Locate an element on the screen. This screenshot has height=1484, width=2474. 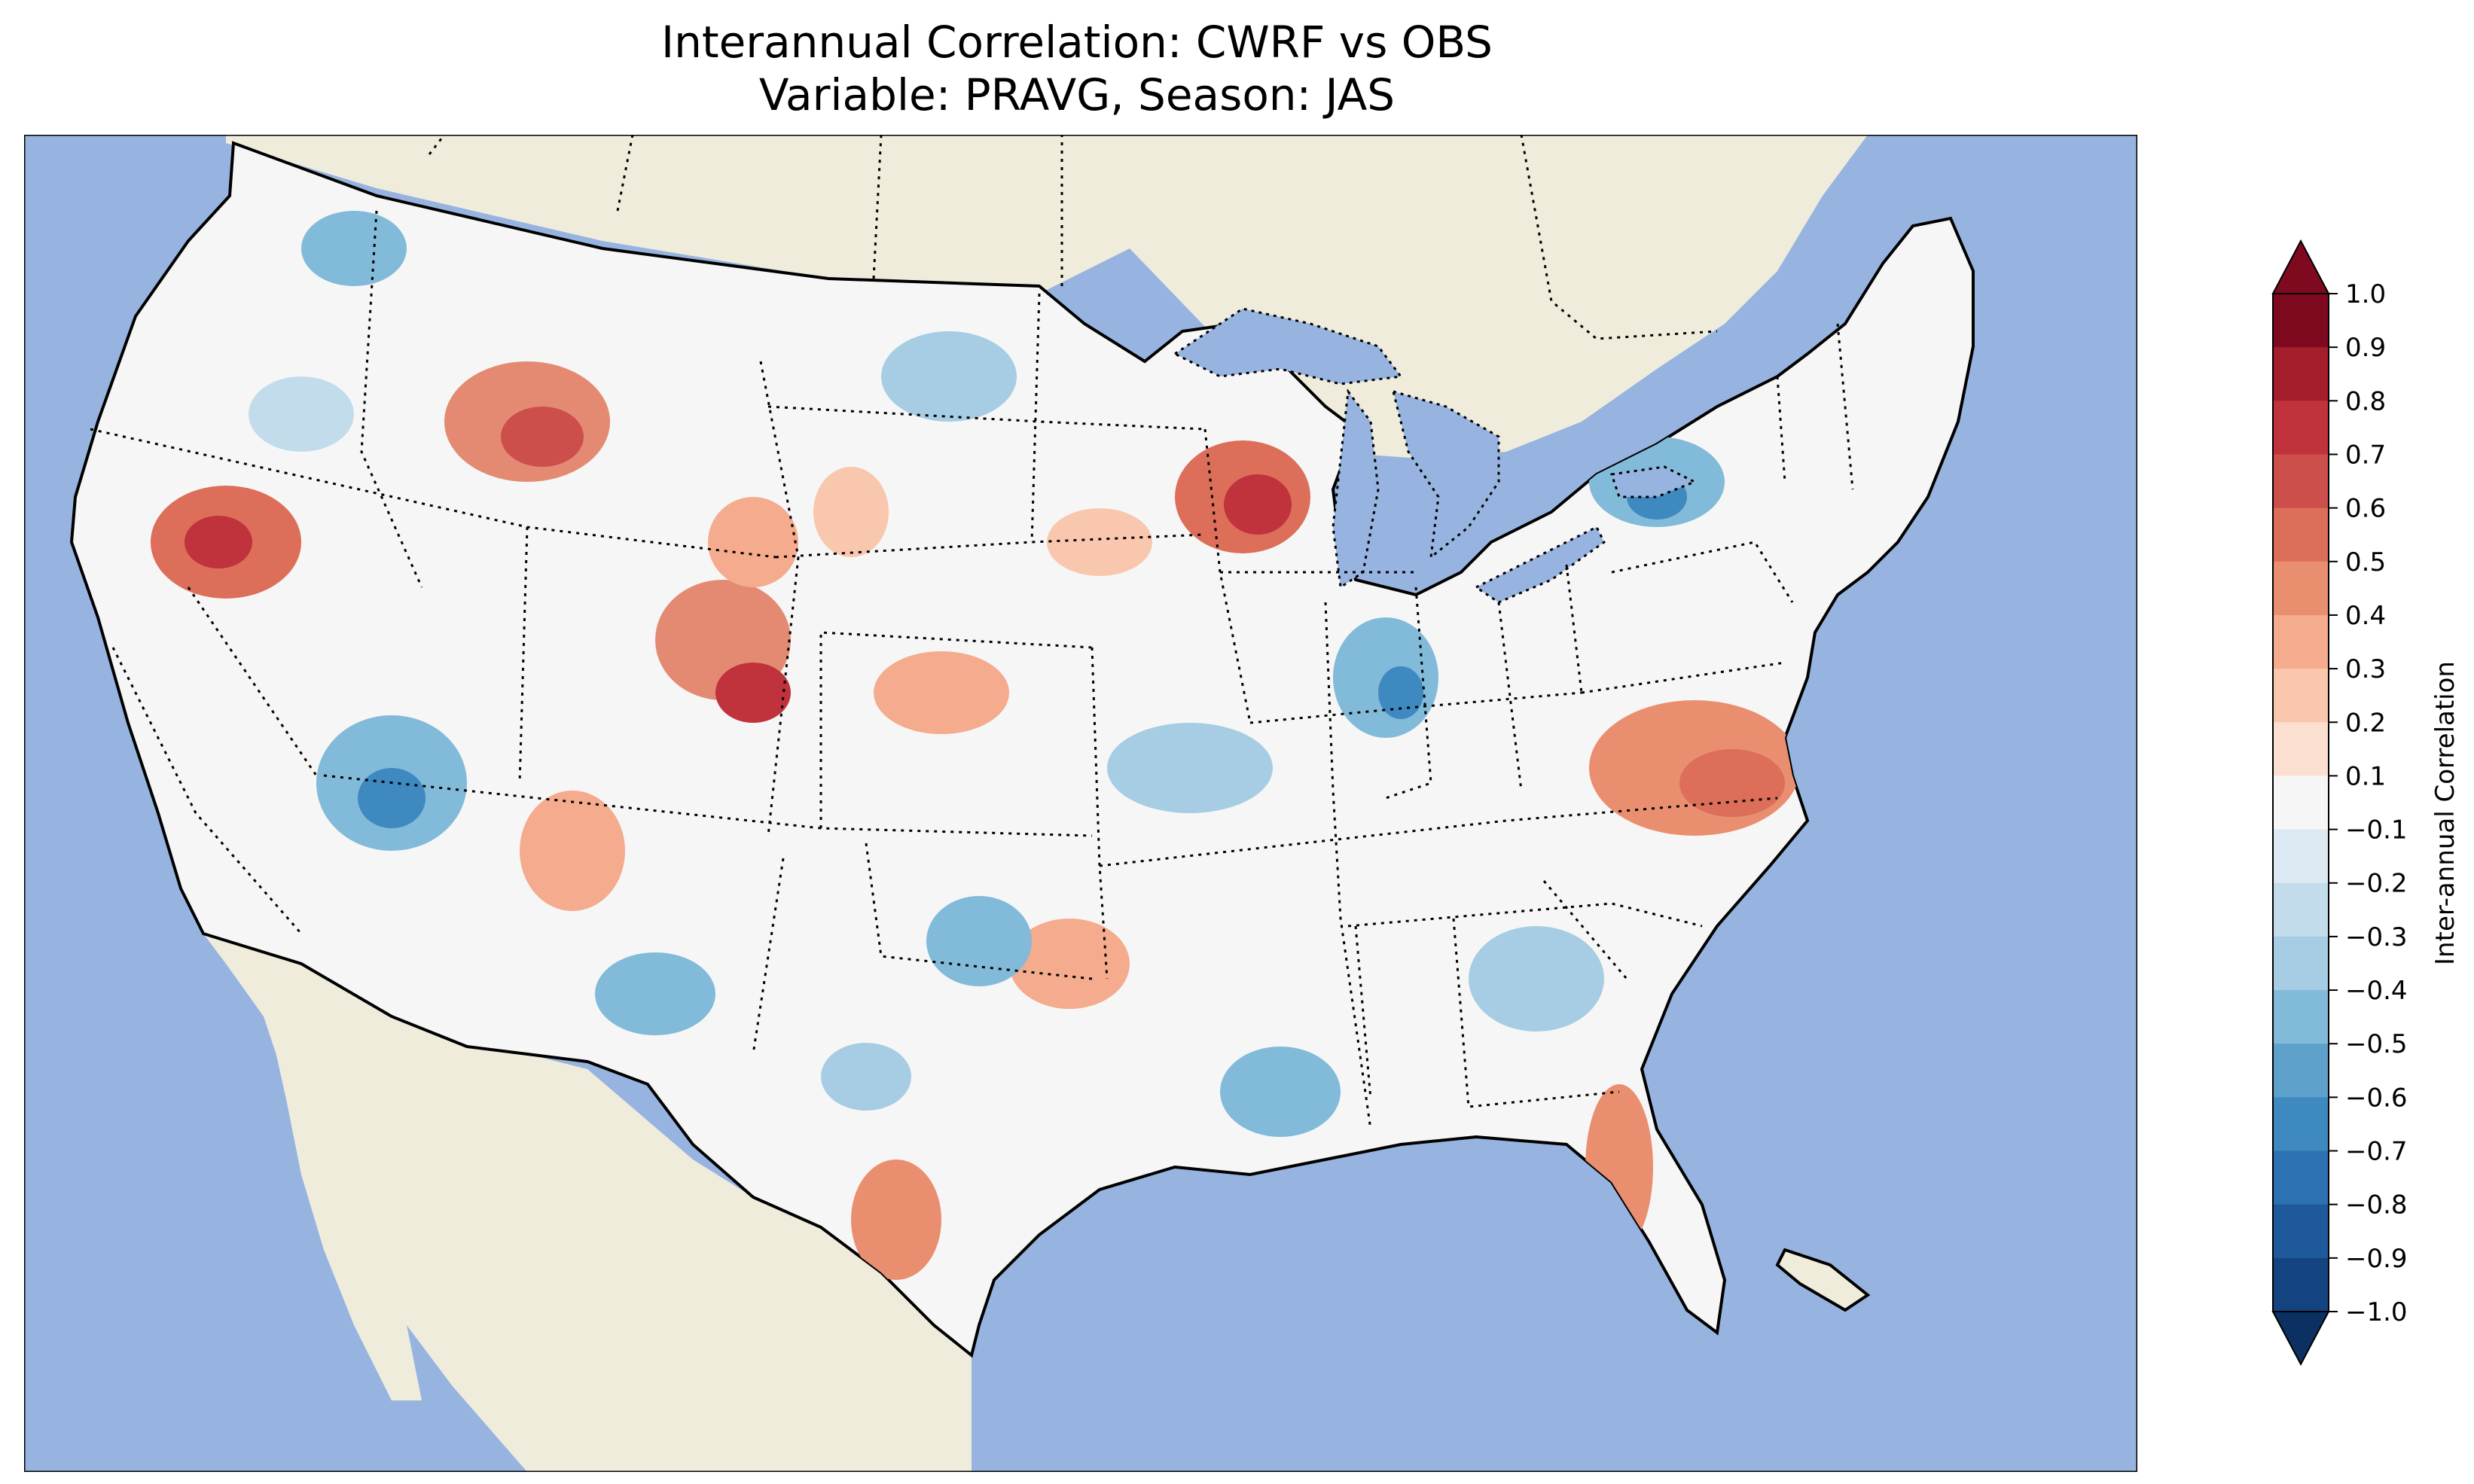
great-lakes is located at coordinates (1435, 455).